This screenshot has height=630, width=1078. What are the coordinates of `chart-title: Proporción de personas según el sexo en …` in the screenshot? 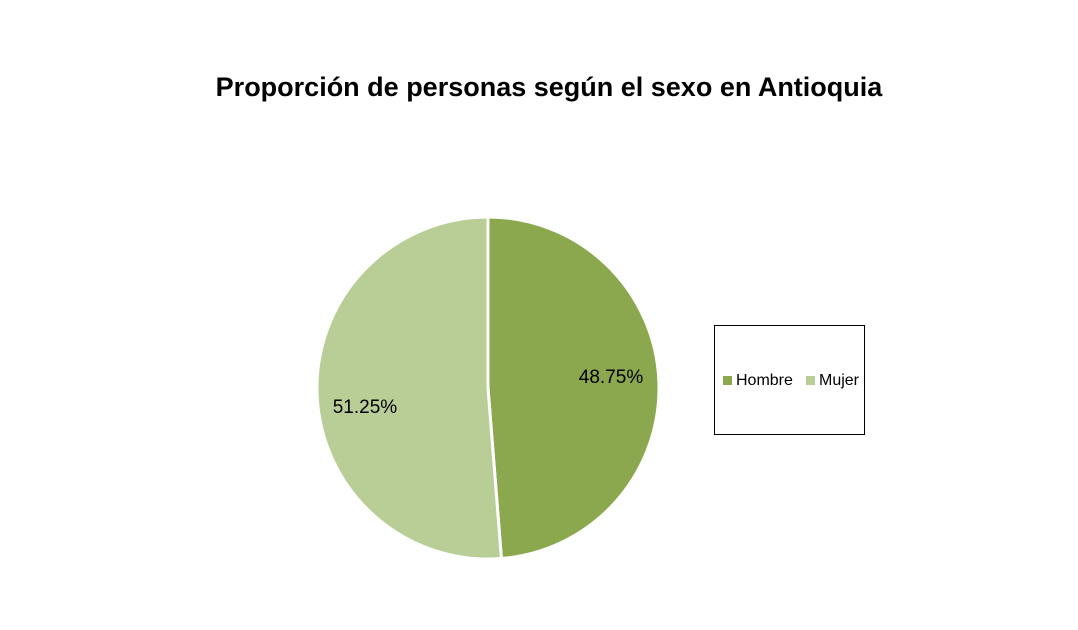 It's located at (550, 87).